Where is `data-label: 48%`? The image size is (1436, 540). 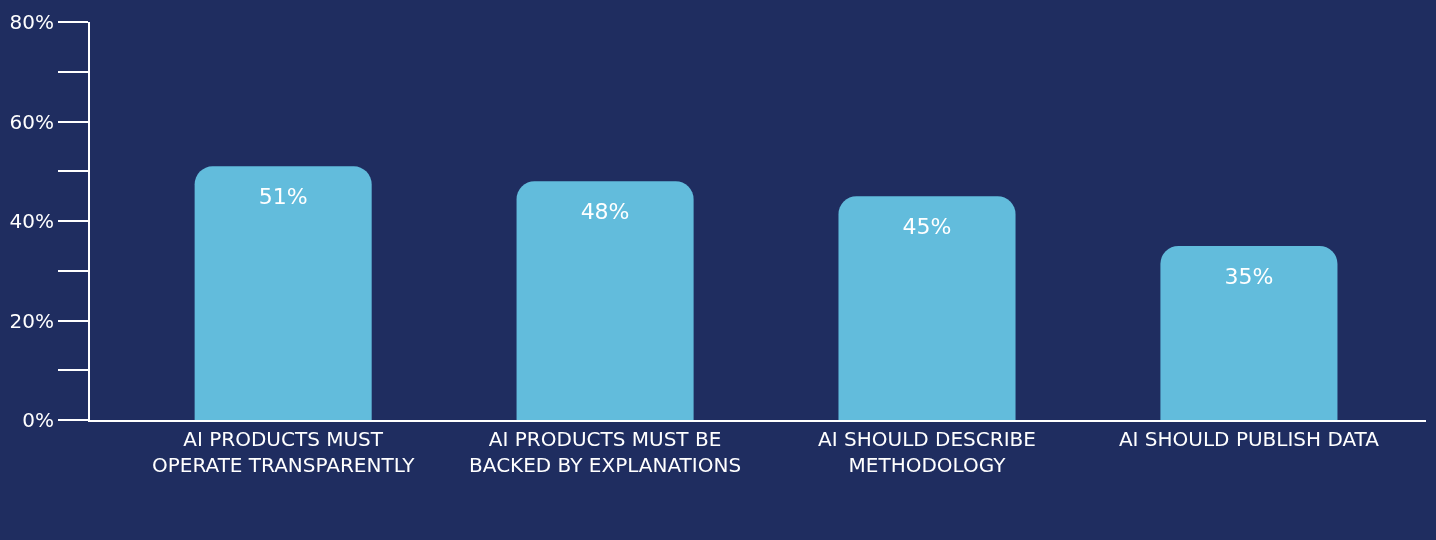
data-label: 48% is located at coordinates (605, 212).